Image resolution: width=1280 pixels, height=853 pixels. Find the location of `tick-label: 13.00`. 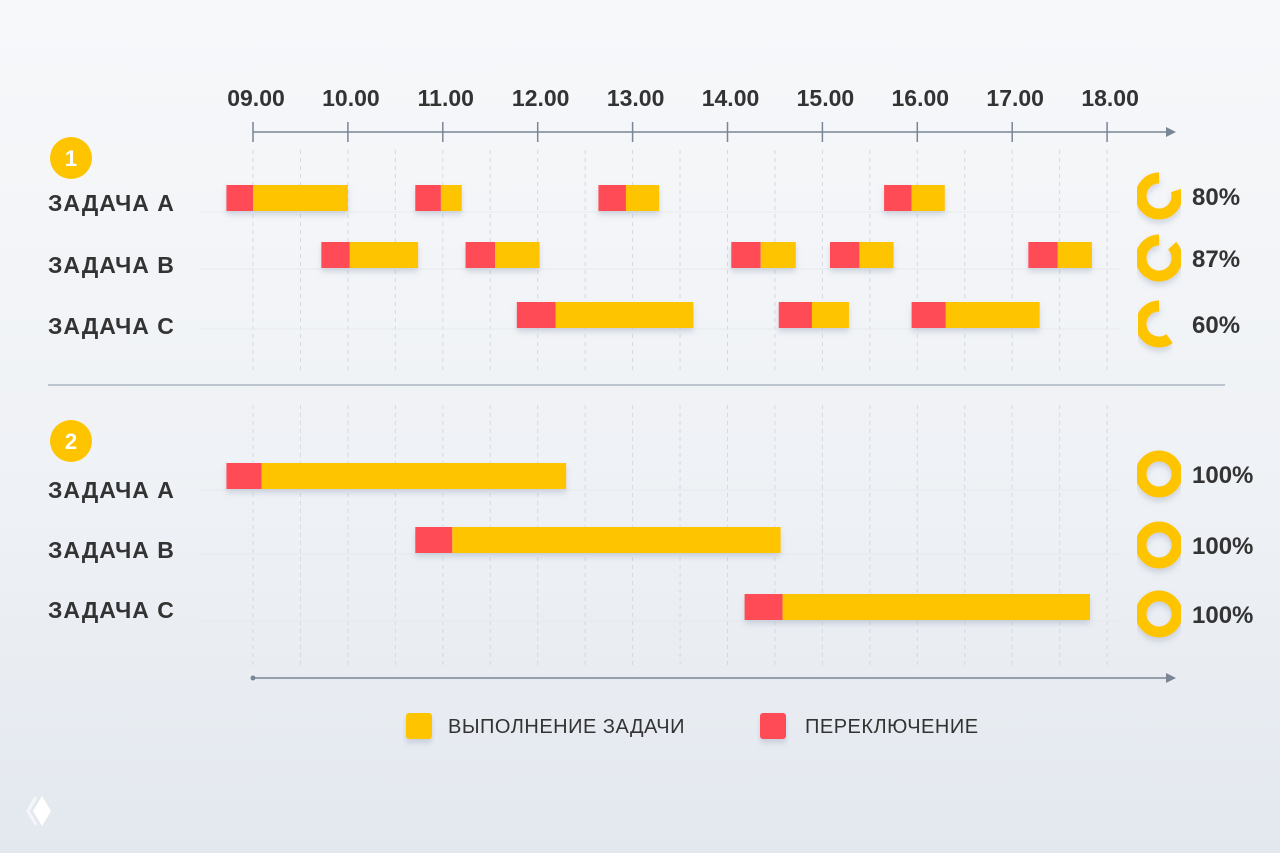

tick-label: 13.00 is located at coordinates (636, 98).